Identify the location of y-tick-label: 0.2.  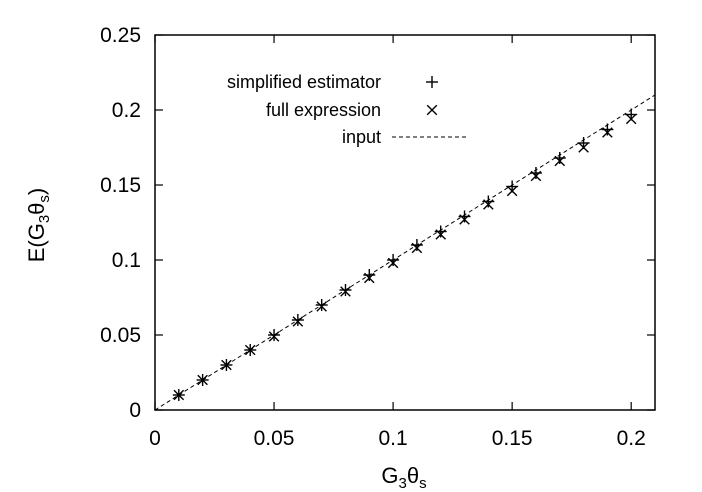
(126, 110).